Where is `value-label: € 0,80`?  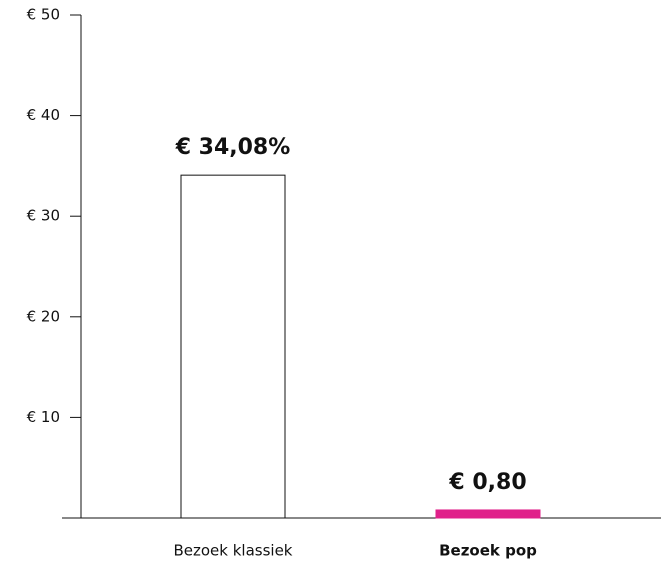 value-label: € 0,80 is located at coordinates (487, 482).